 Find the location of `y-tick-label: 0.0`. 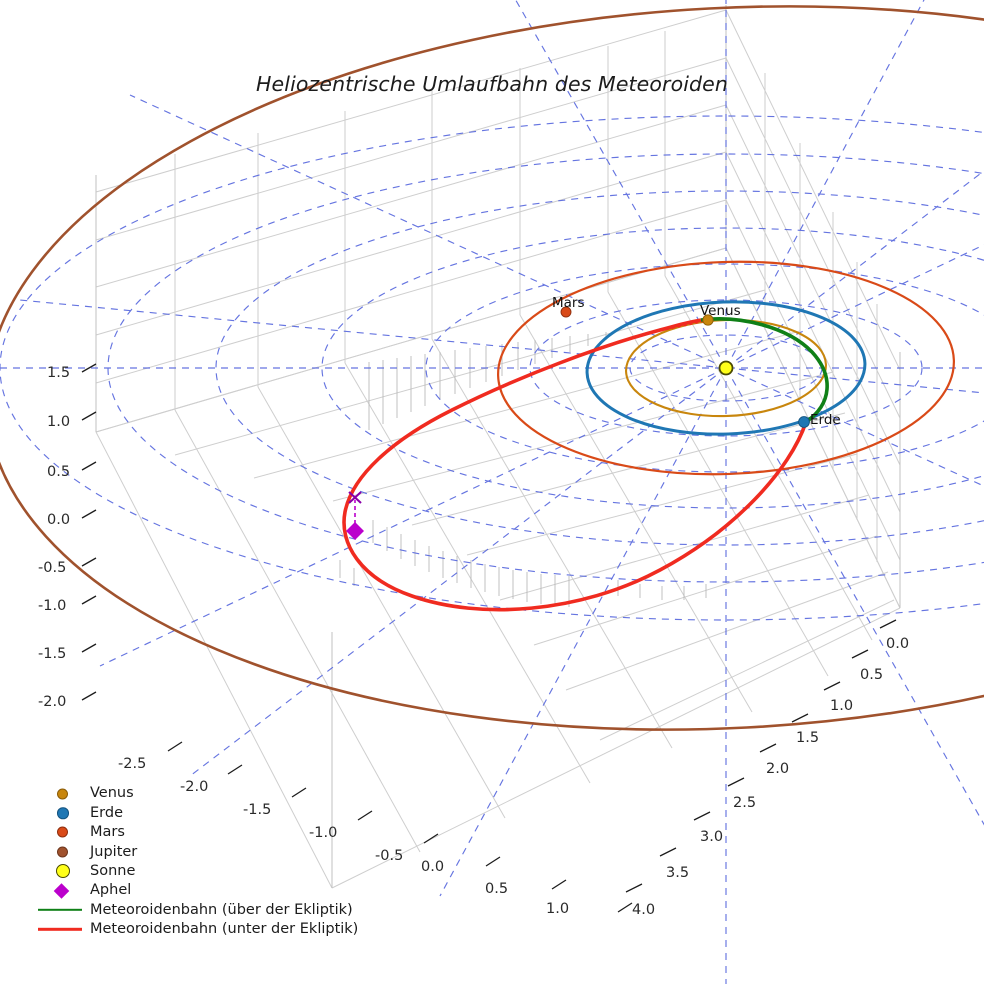

y-tick-label: 0.0 is located at coordinates (898, 644).